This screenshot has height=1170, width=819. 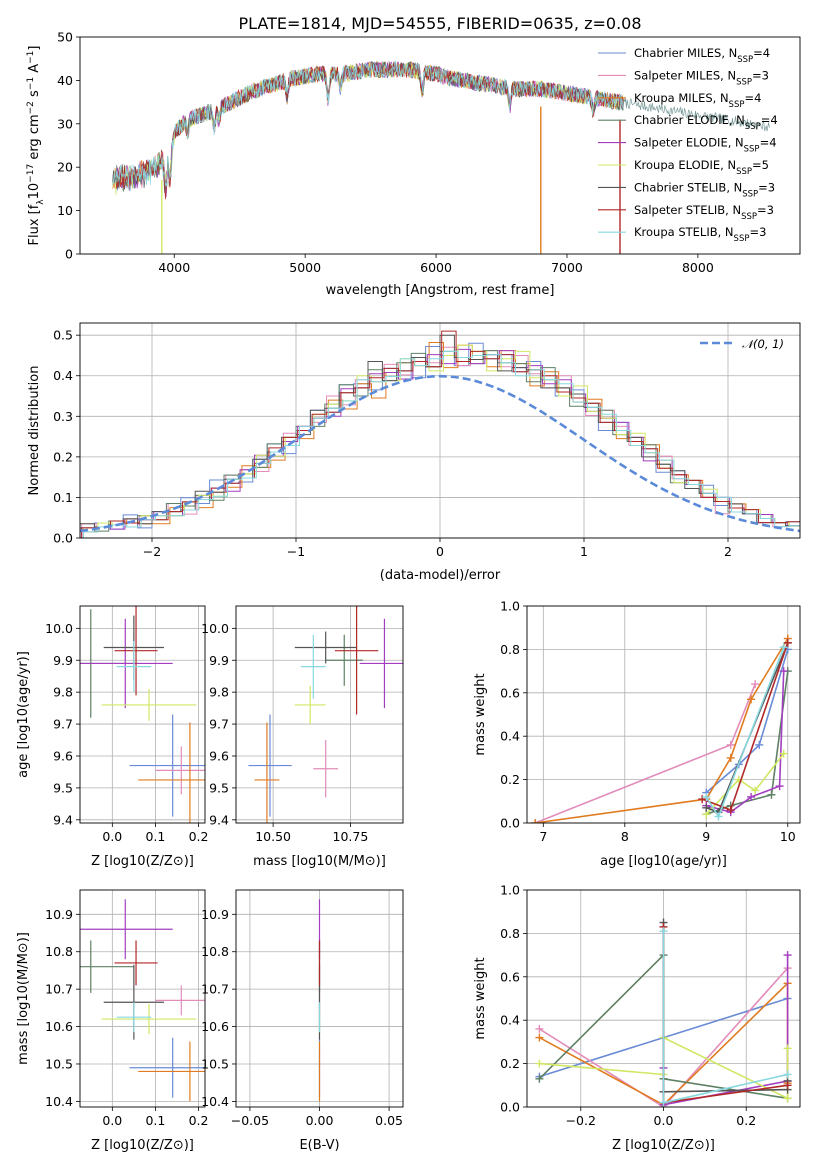 What do you see at coordinates (440, 453) in the screenshot?
I see `normal-reference-curve` at bounding box center [440, 453].